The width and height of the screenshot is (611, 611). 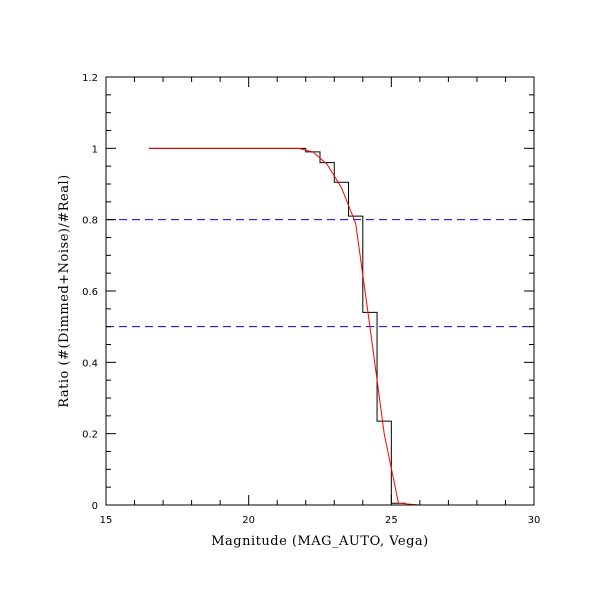 I want to click on reference-lines, so click(x=320, y=273).